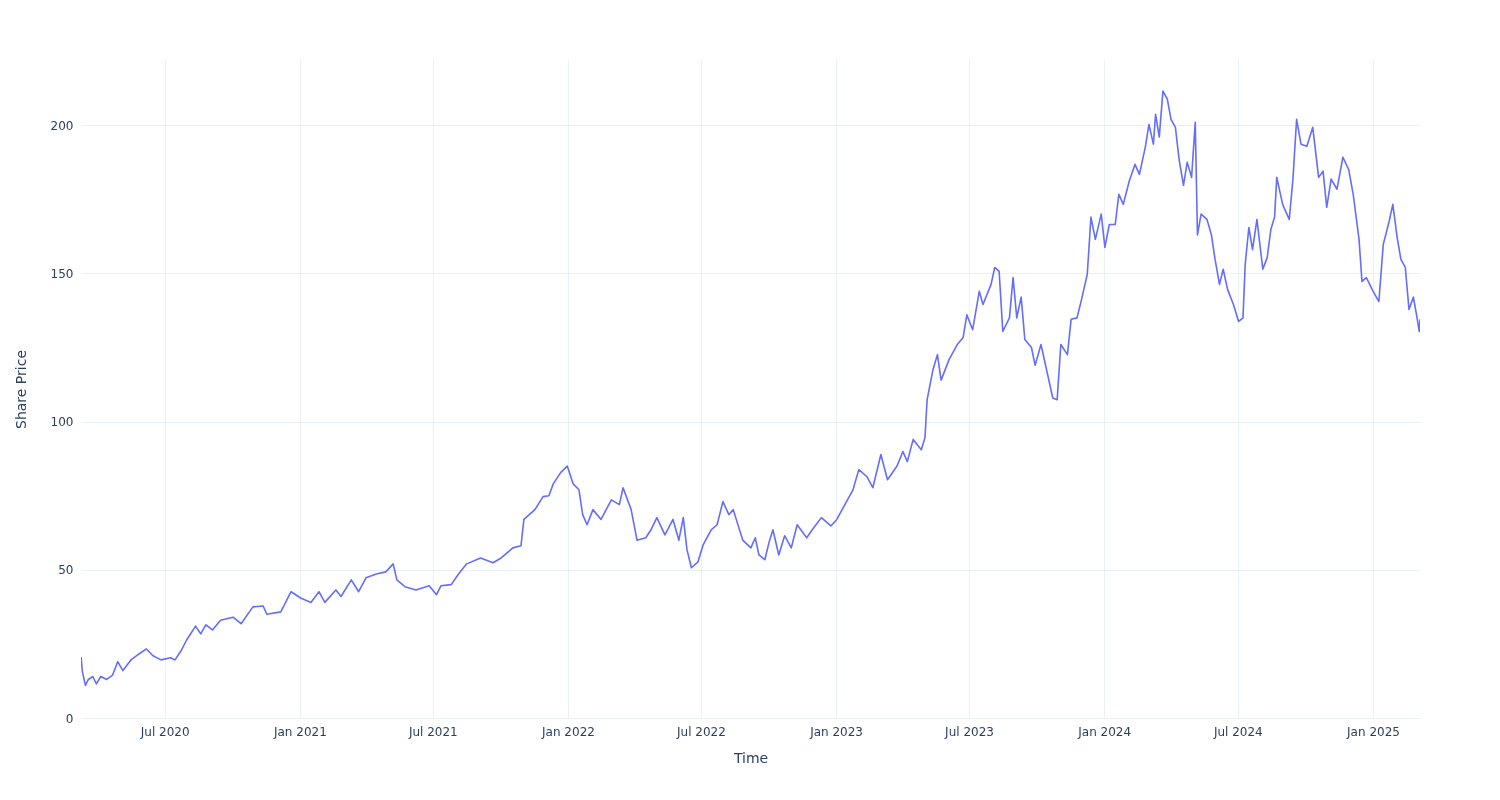  Describe the element at coordinates (1237, 731) in the screenshot. I see `x-tick-label: Jul 2024` at that location.